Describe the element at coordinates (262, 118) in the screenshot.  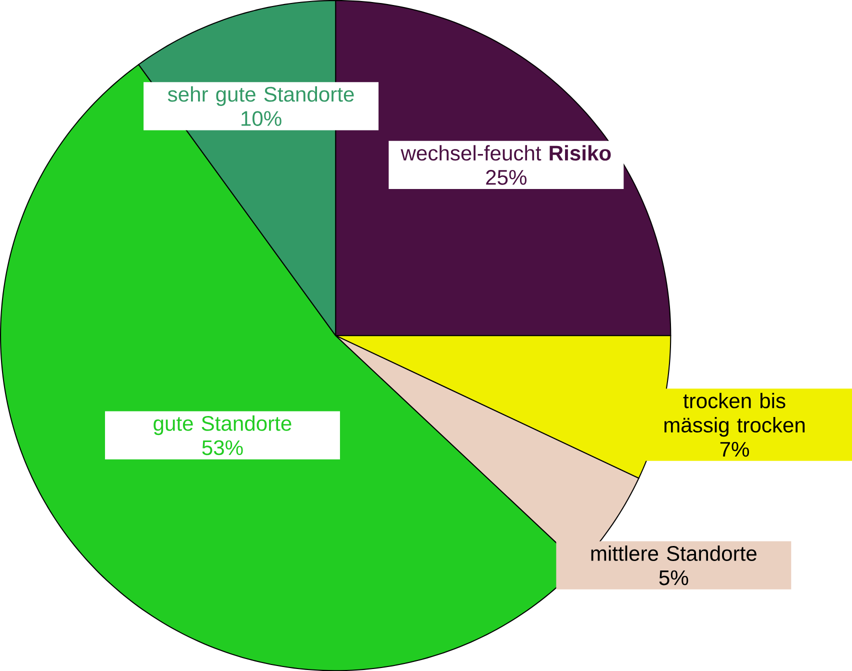
I see `data-label: 10%` at that location.